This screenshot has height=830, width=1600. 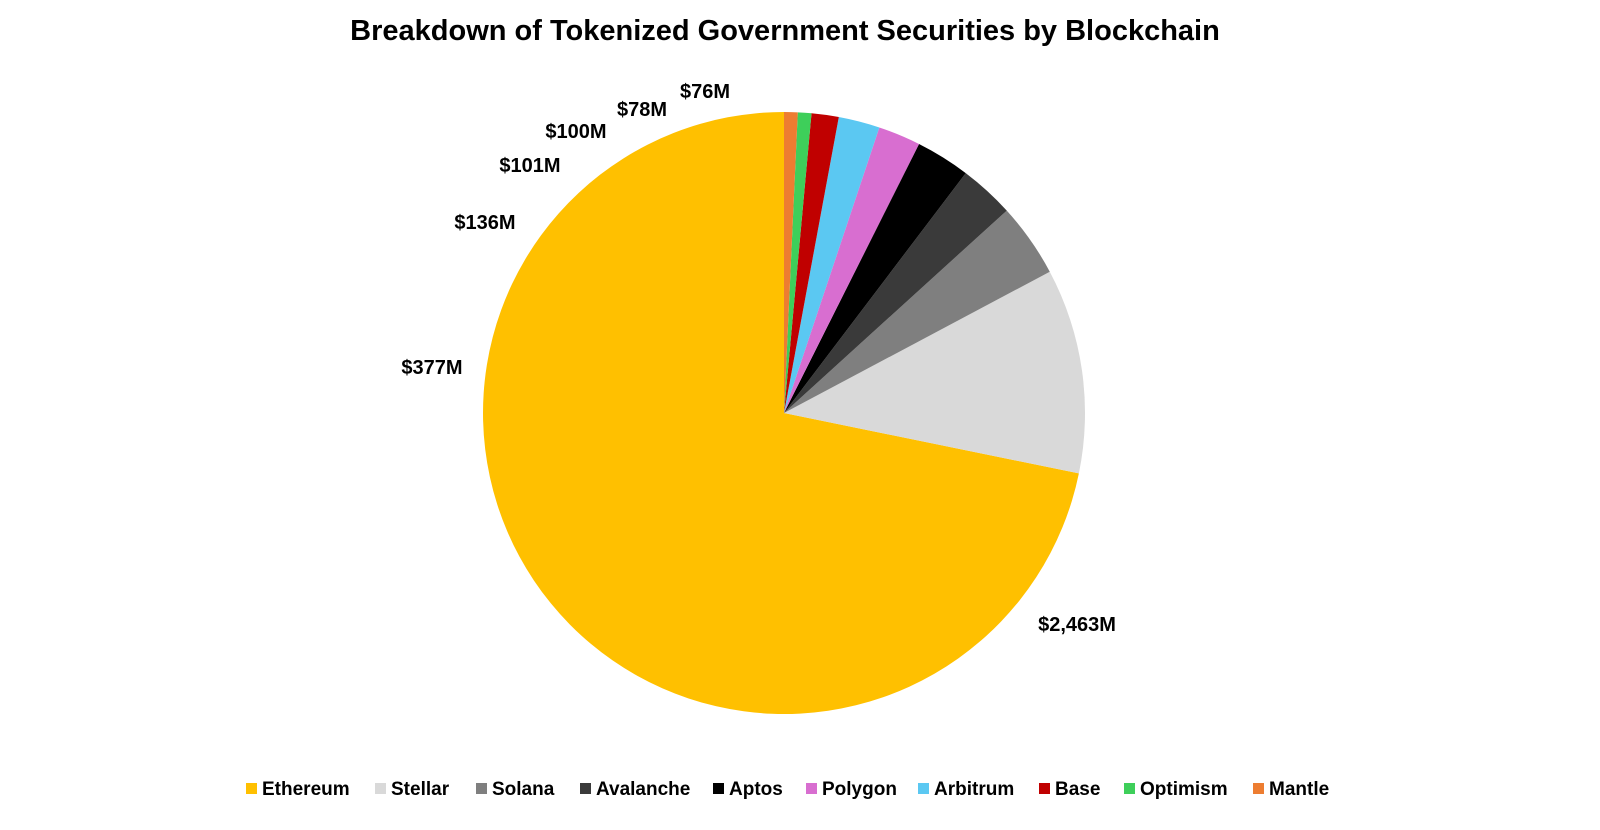 I want to click on pie-slice-solana, so click(x=917, y=311).